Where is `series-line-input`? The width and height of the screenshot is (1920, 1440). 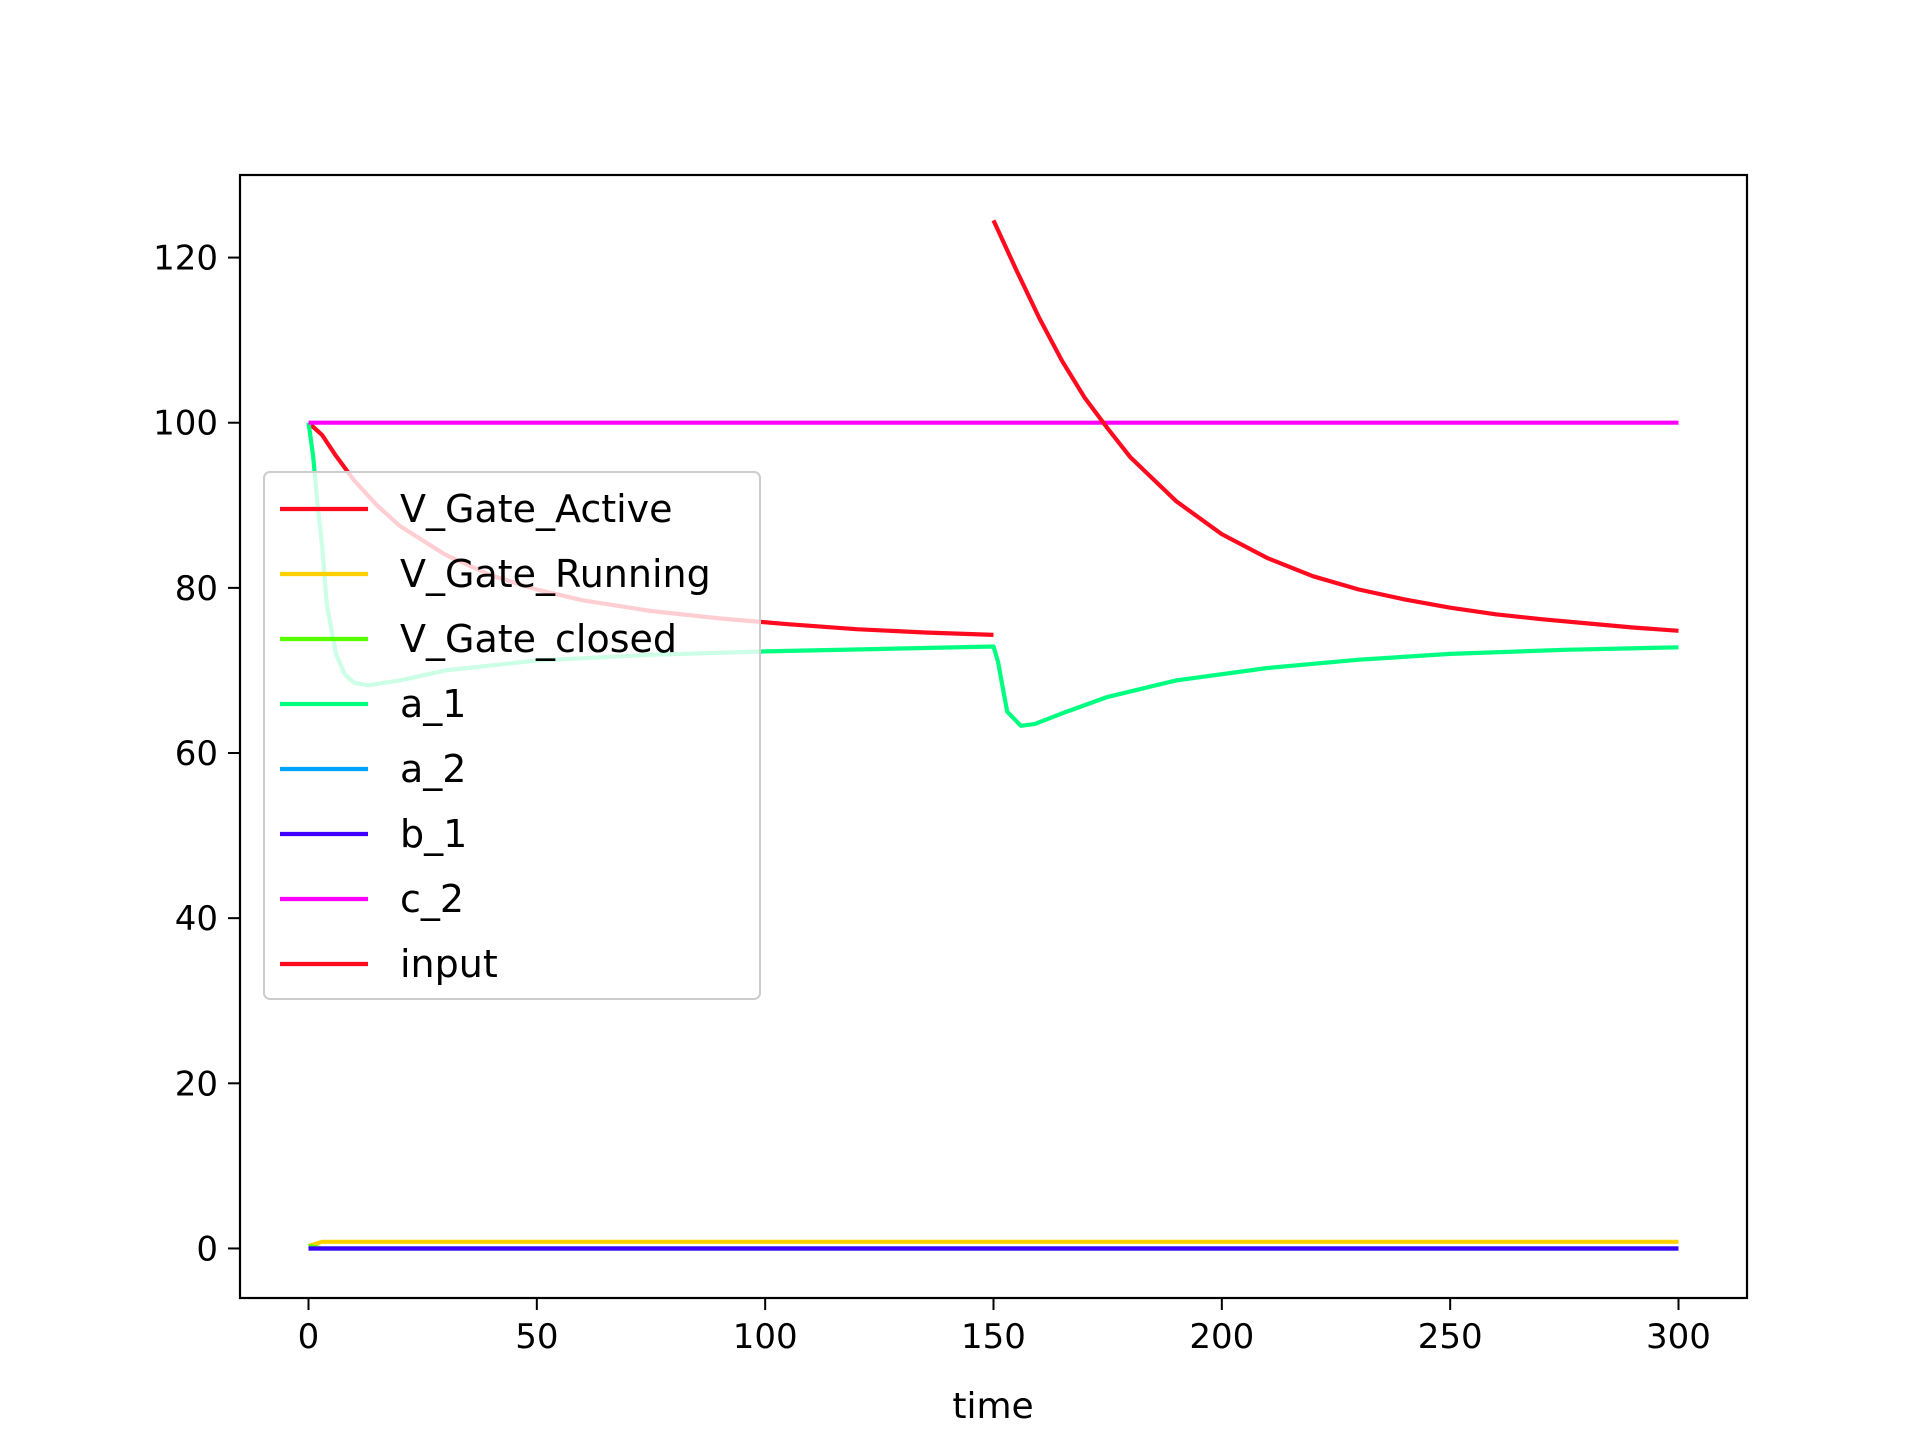
series-line-input is located at coordinates (1335, 426).